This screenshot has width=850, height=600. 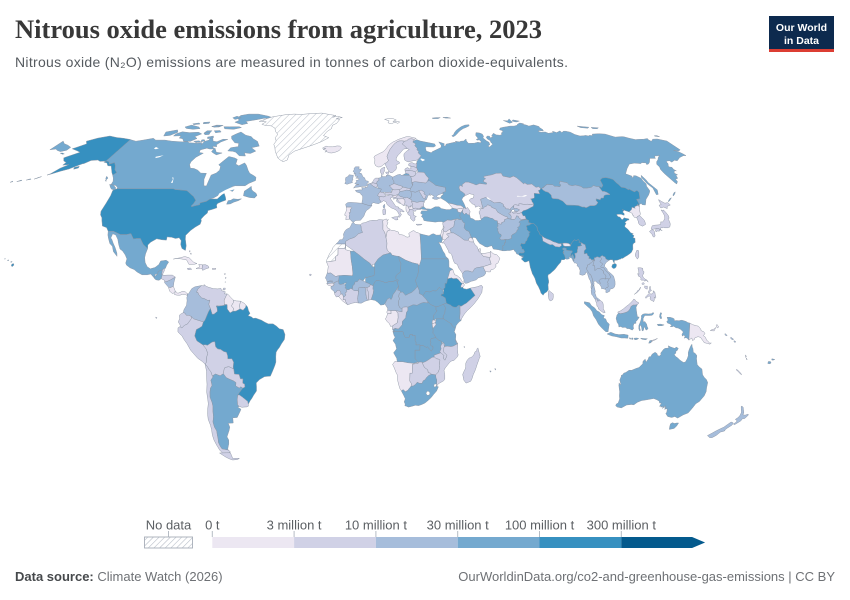 What do you see at coordinates (294, 525) in the screenshot?
I see `svg-text: 3 million t` at bounding box center [294, 525].